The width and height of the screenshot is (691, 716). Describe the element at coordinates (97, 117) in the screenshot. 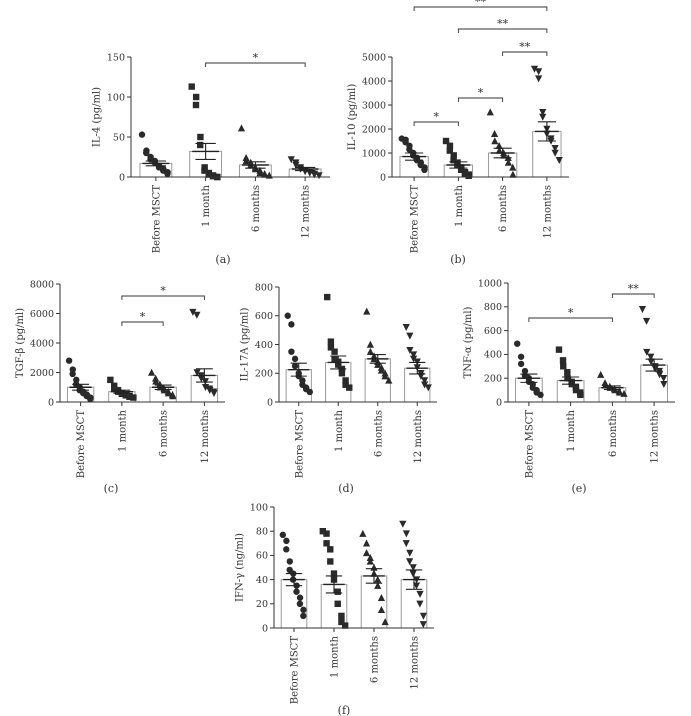

I see `y-axis-title: IL-4 (pg/ml)` at that location.